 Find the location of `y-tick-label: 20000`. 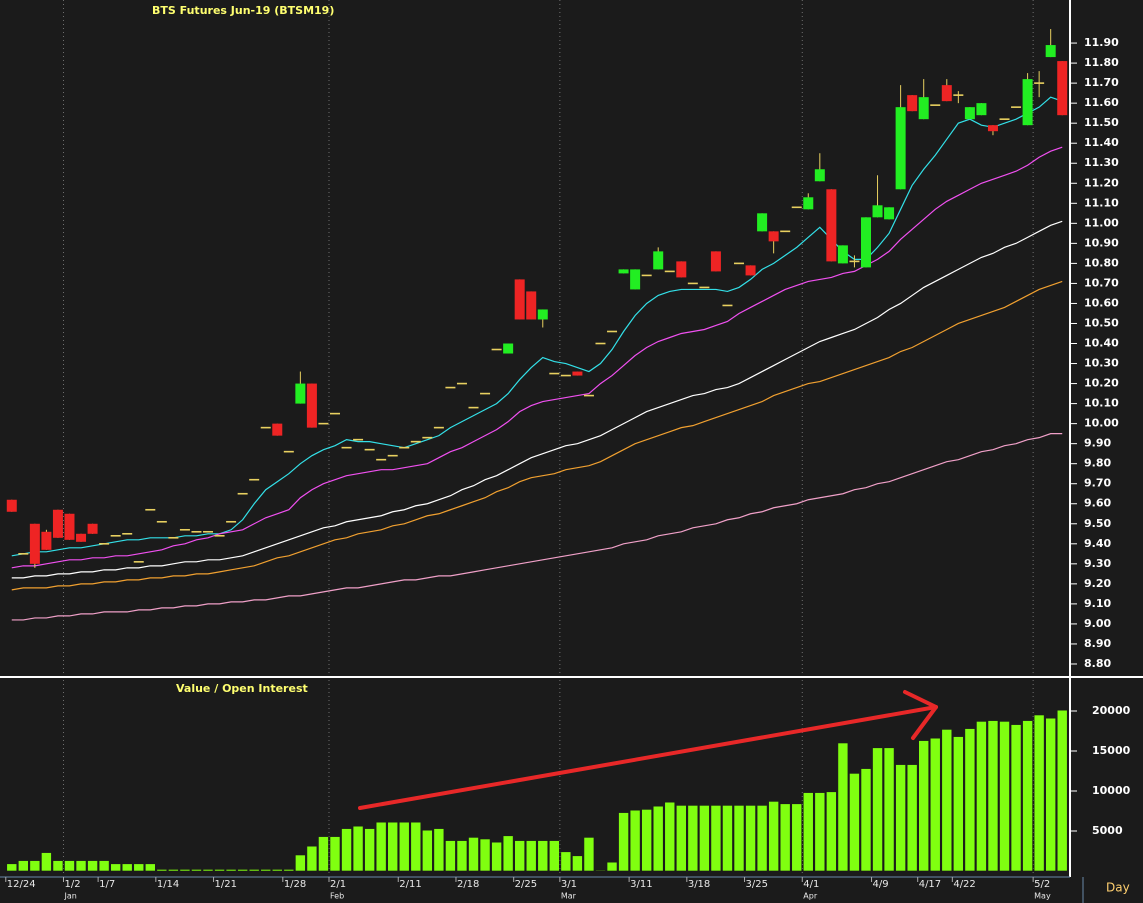

y-tick-label: 20000 is located at coordinates (1111, 710).